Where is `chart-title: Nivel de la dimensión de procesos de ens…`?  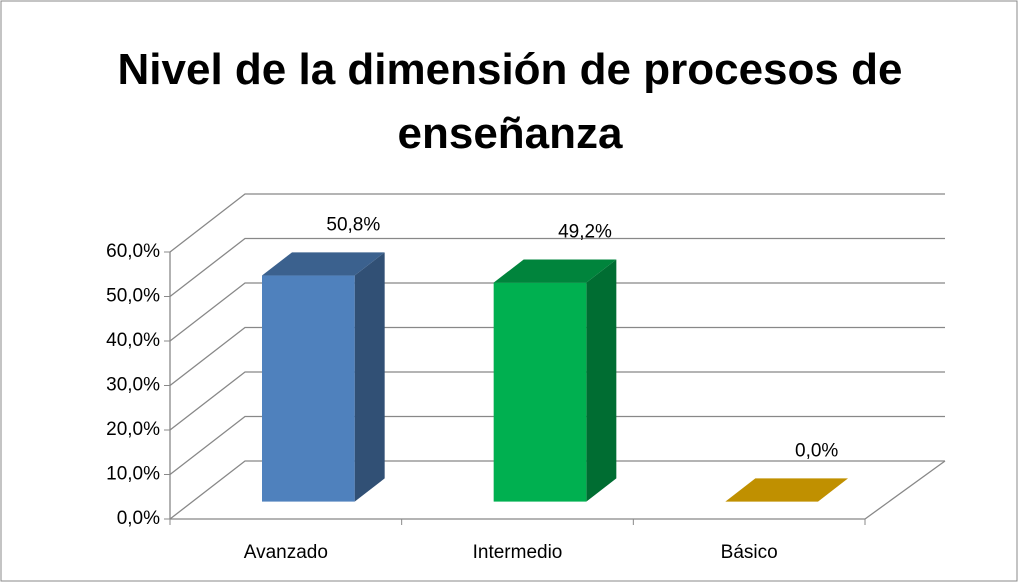 chart-title: Nivel de la dimensión de procesos de ens… is located at coordinates (510, 101).